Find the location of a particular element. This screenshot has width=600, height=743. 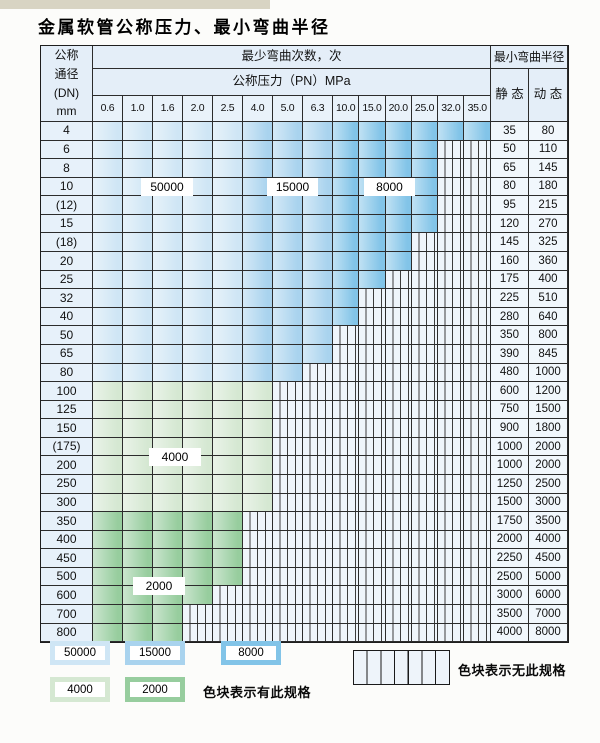

pressure-value-cell: 15.0 is located at coordinates (372, 109).